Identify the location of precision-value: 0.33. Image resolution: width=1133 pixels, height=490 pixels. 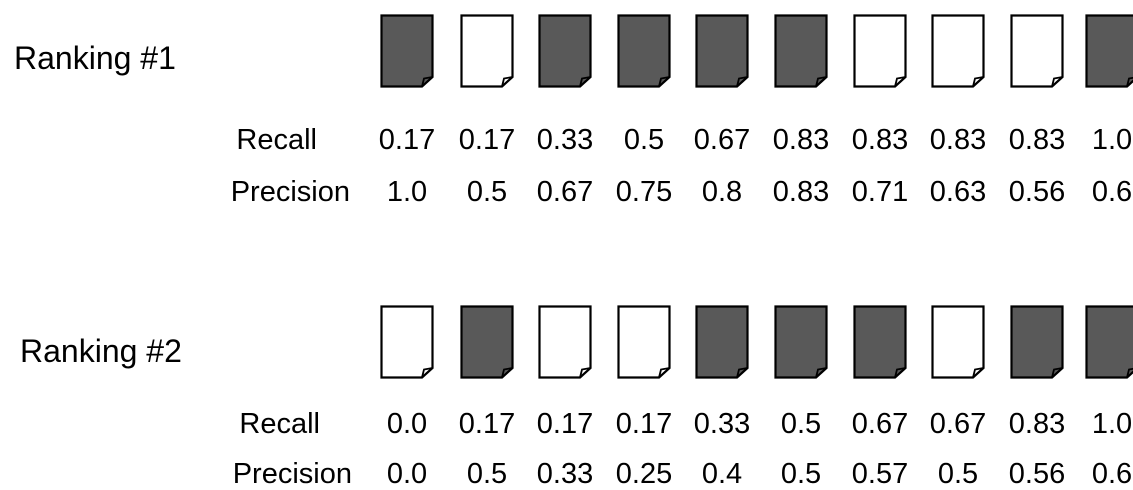
(565, 474).